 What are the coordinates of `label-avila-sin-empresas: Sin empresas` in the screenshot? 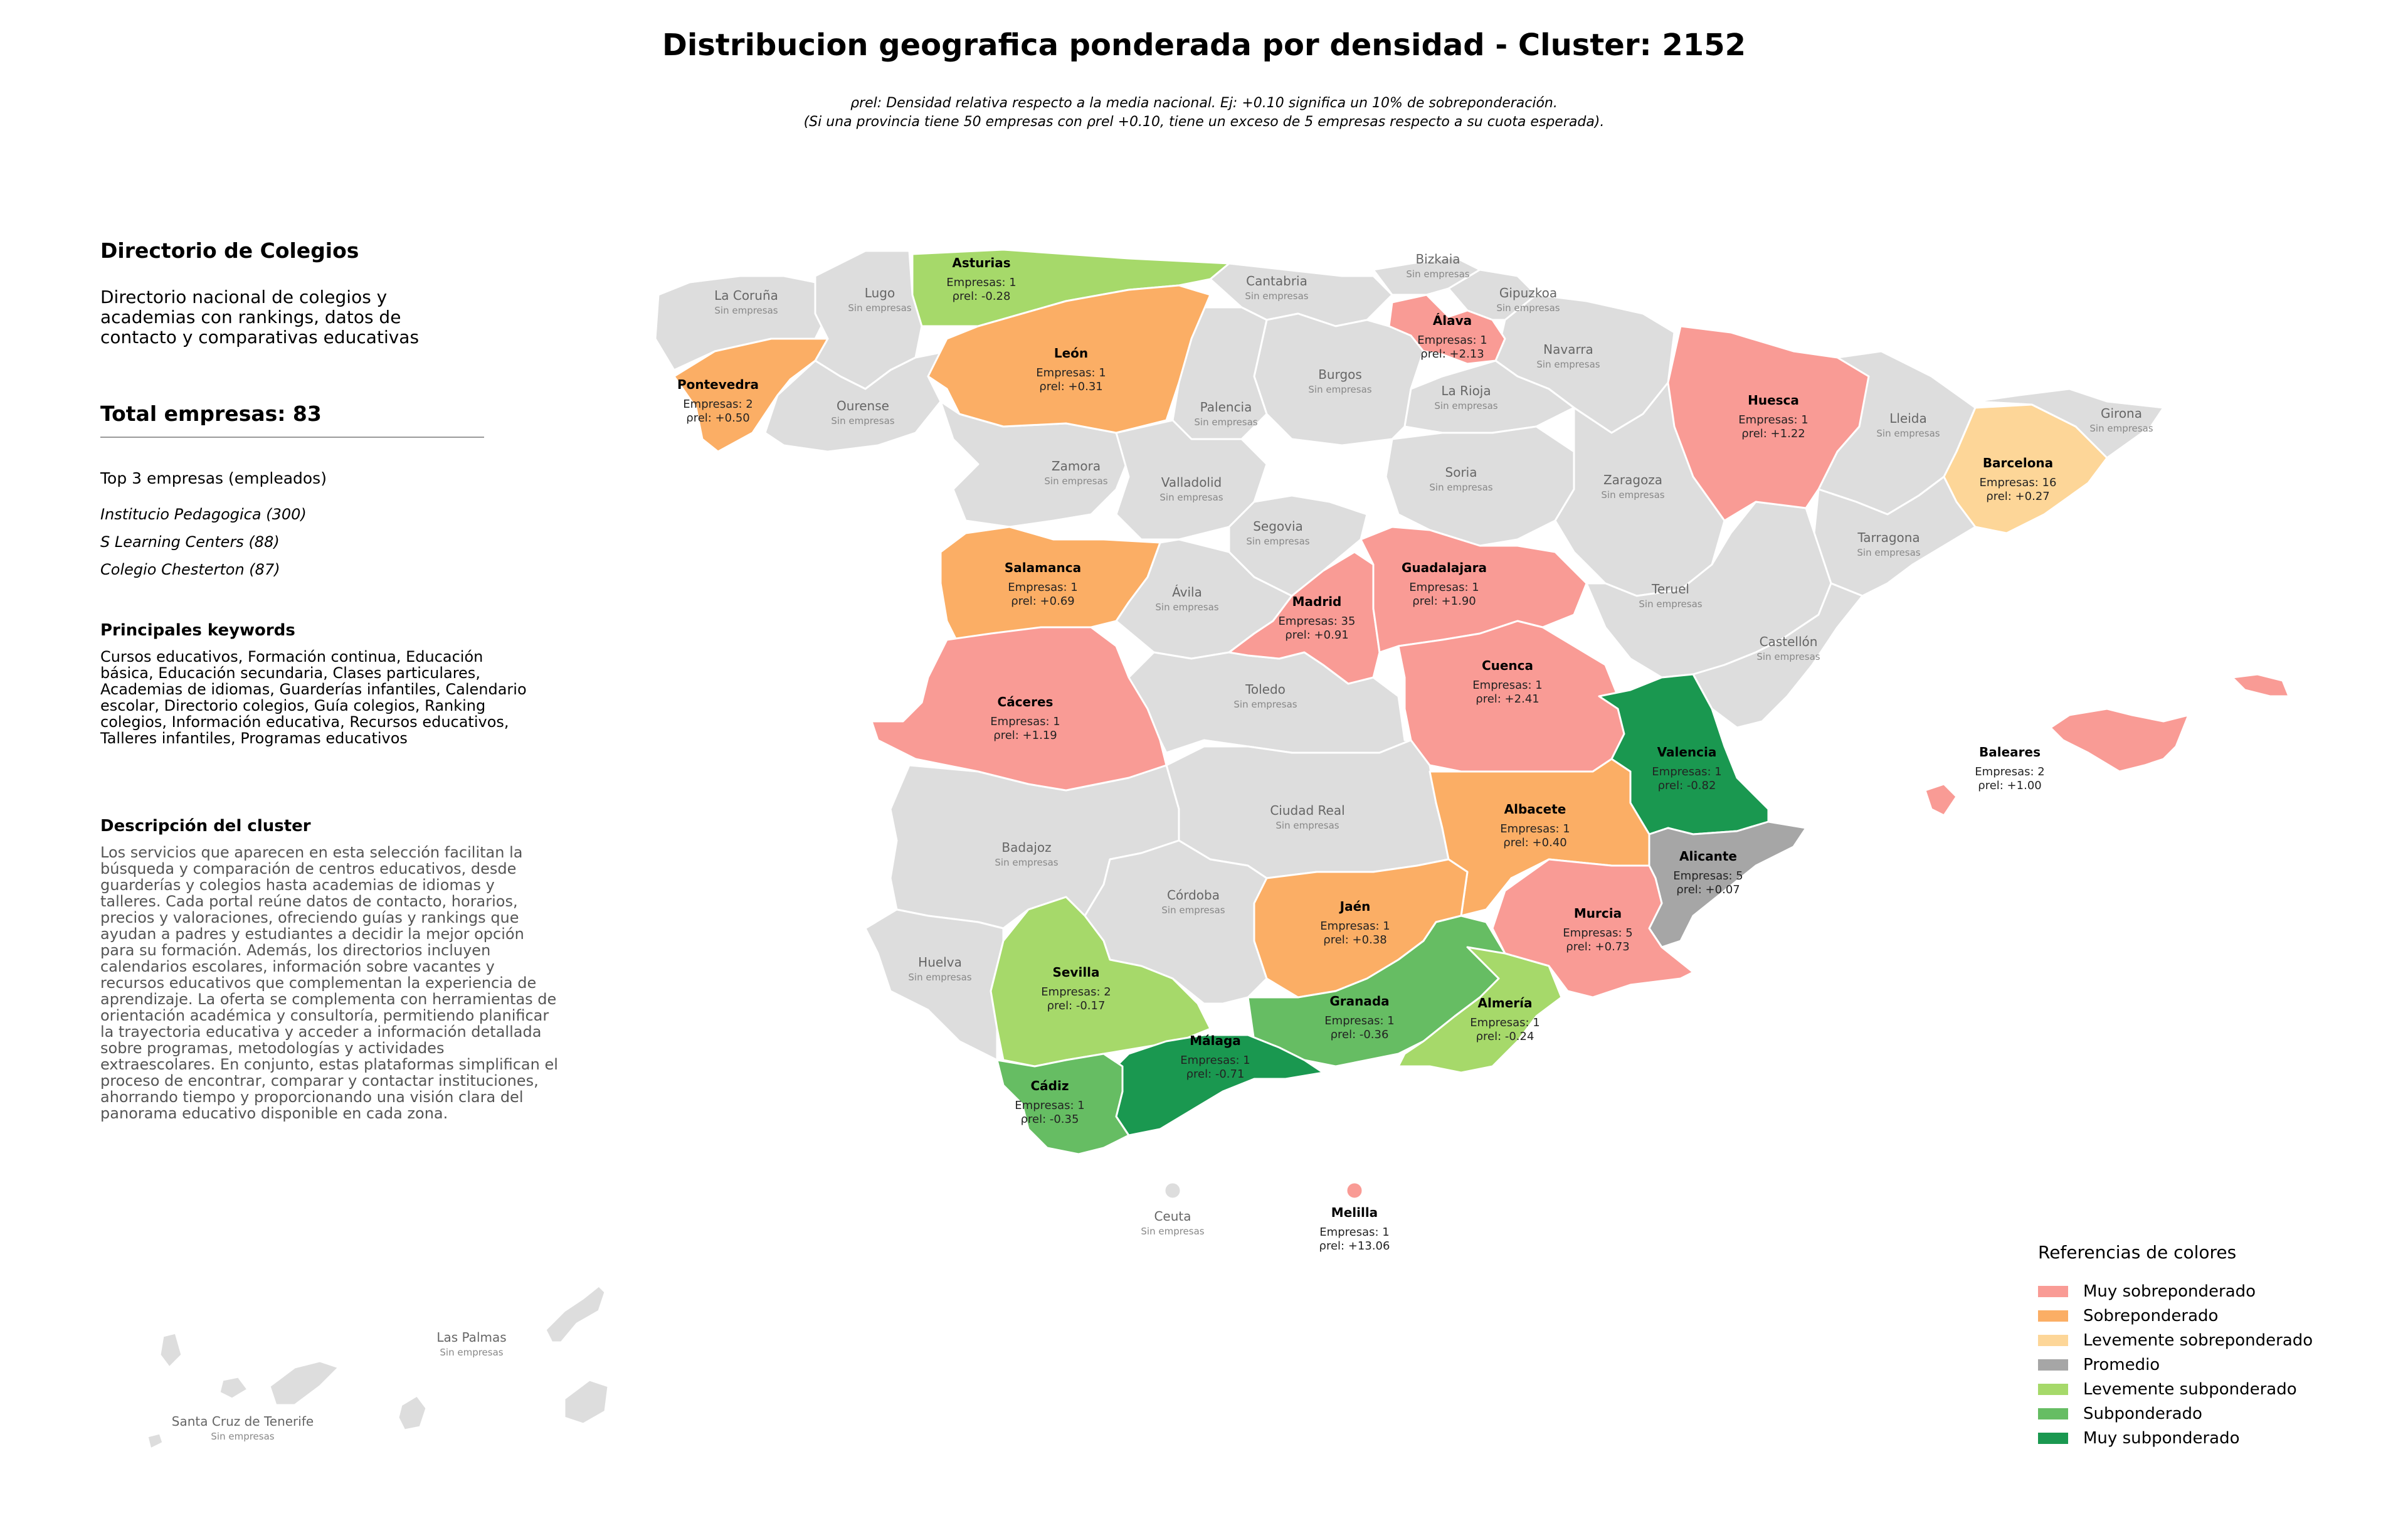 It's located at (1186, 607).